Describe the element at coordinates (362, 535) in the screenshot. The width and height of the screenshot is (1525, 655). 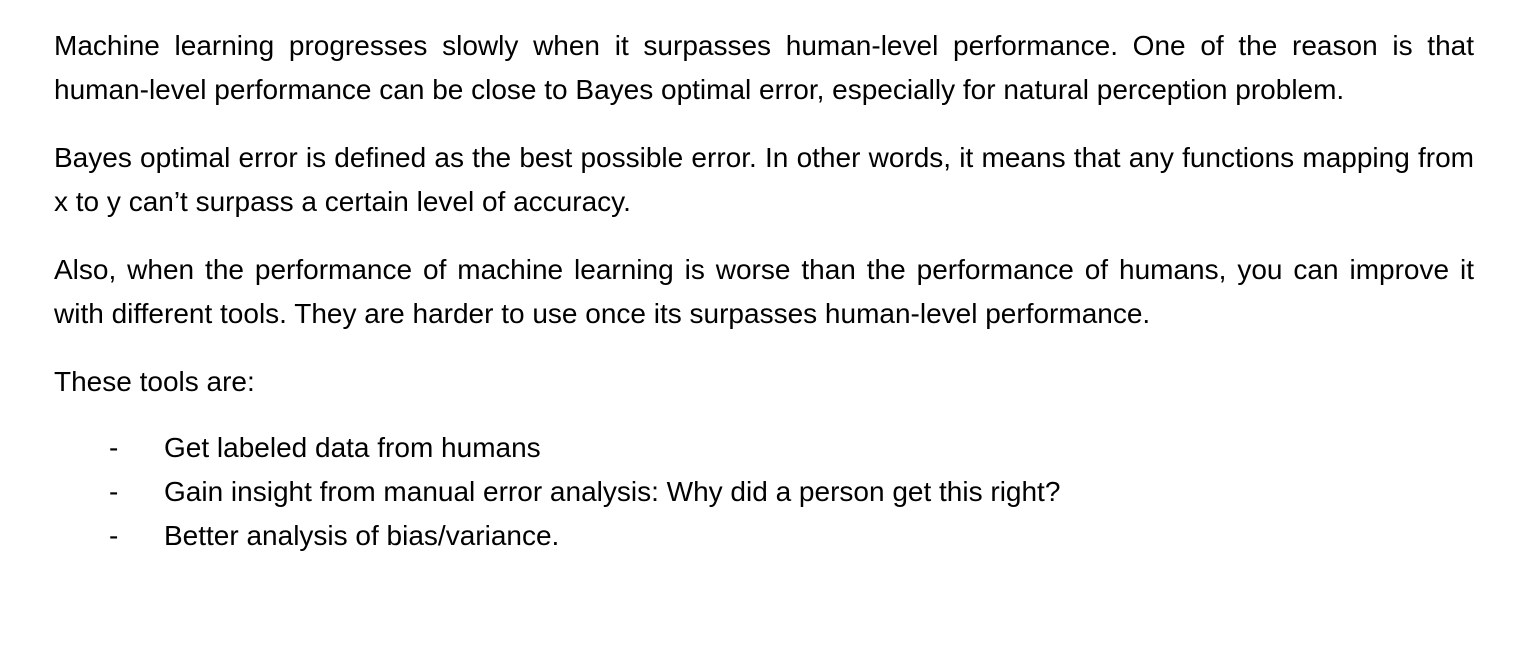
I see `list-item-text: Better analysis of bias/variance.` at that location.